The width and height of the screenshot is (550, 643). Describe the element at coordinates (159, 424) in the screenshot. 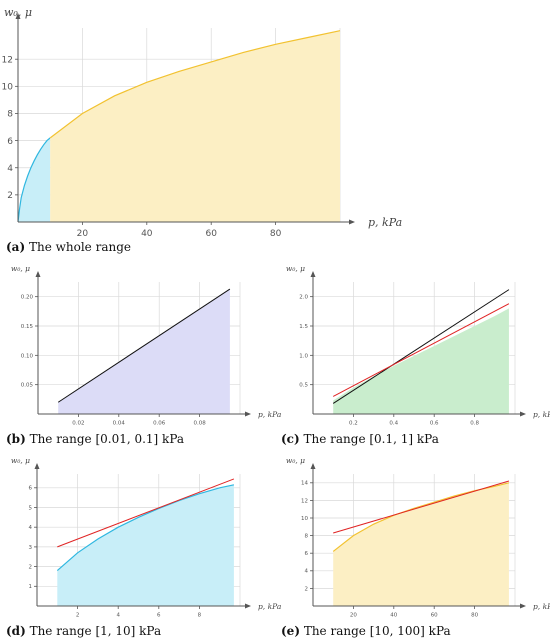

I see `x-tick-label: 0.06` at that location.